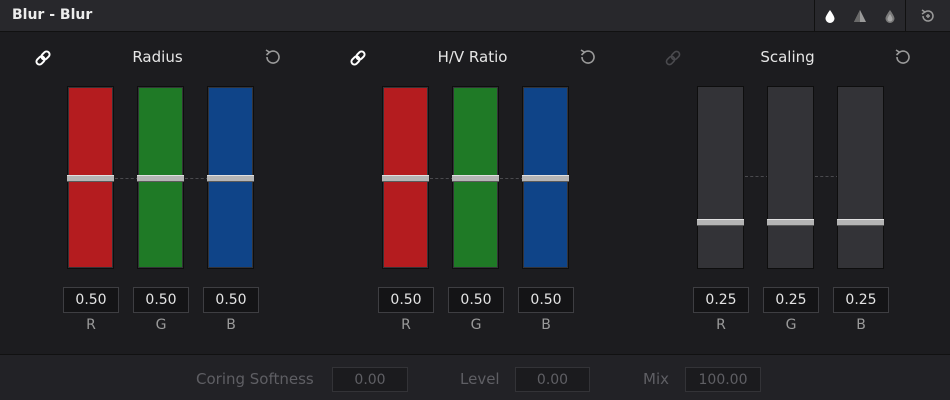 Image resolution: width=950 pixels, height=400 pixels. What do you see at coordinates (656, 379) in the screenshot?
I see `mix-label: Mix` at bounding box center [656, 379].